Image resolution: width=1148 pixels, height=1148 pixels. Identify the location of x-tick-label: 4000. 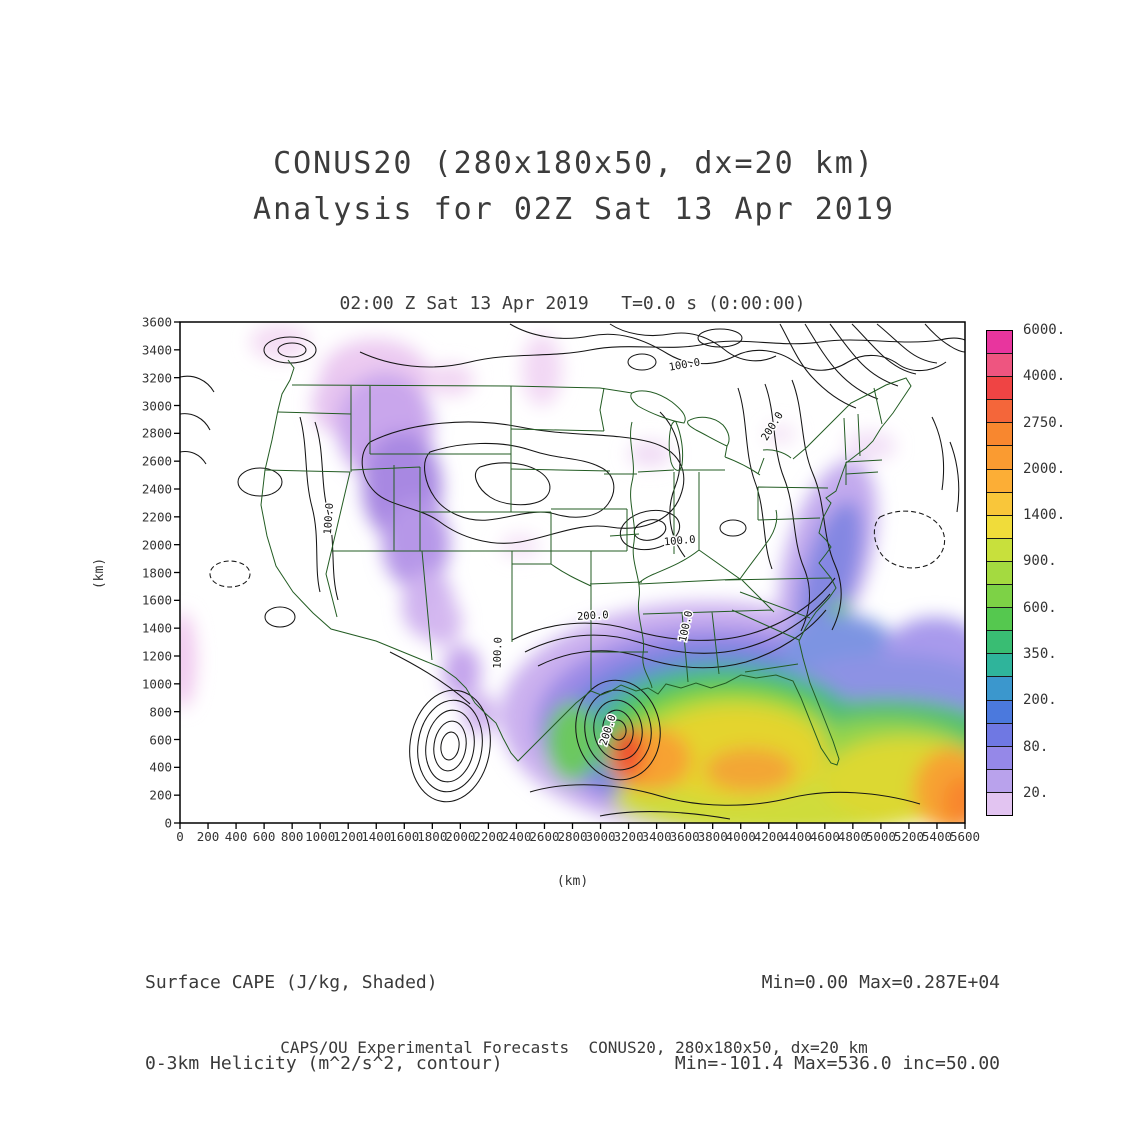
(740, 836).